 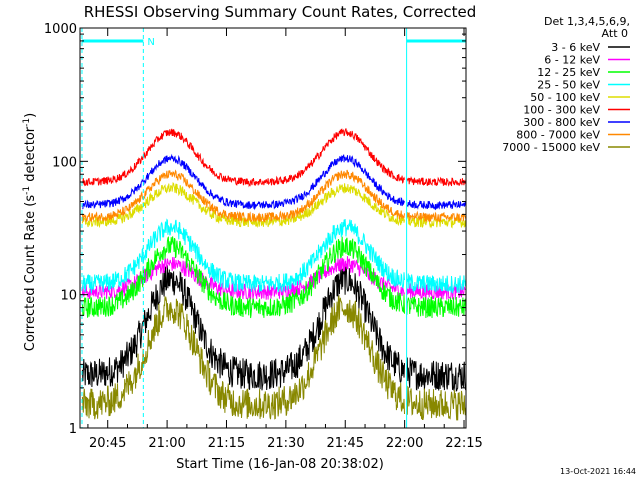 What do you see at coordinates (558, 135) in the screenshot?
I see `legend-item-label-7: 800 - 7000 keV` at bounding box center [558, 135].